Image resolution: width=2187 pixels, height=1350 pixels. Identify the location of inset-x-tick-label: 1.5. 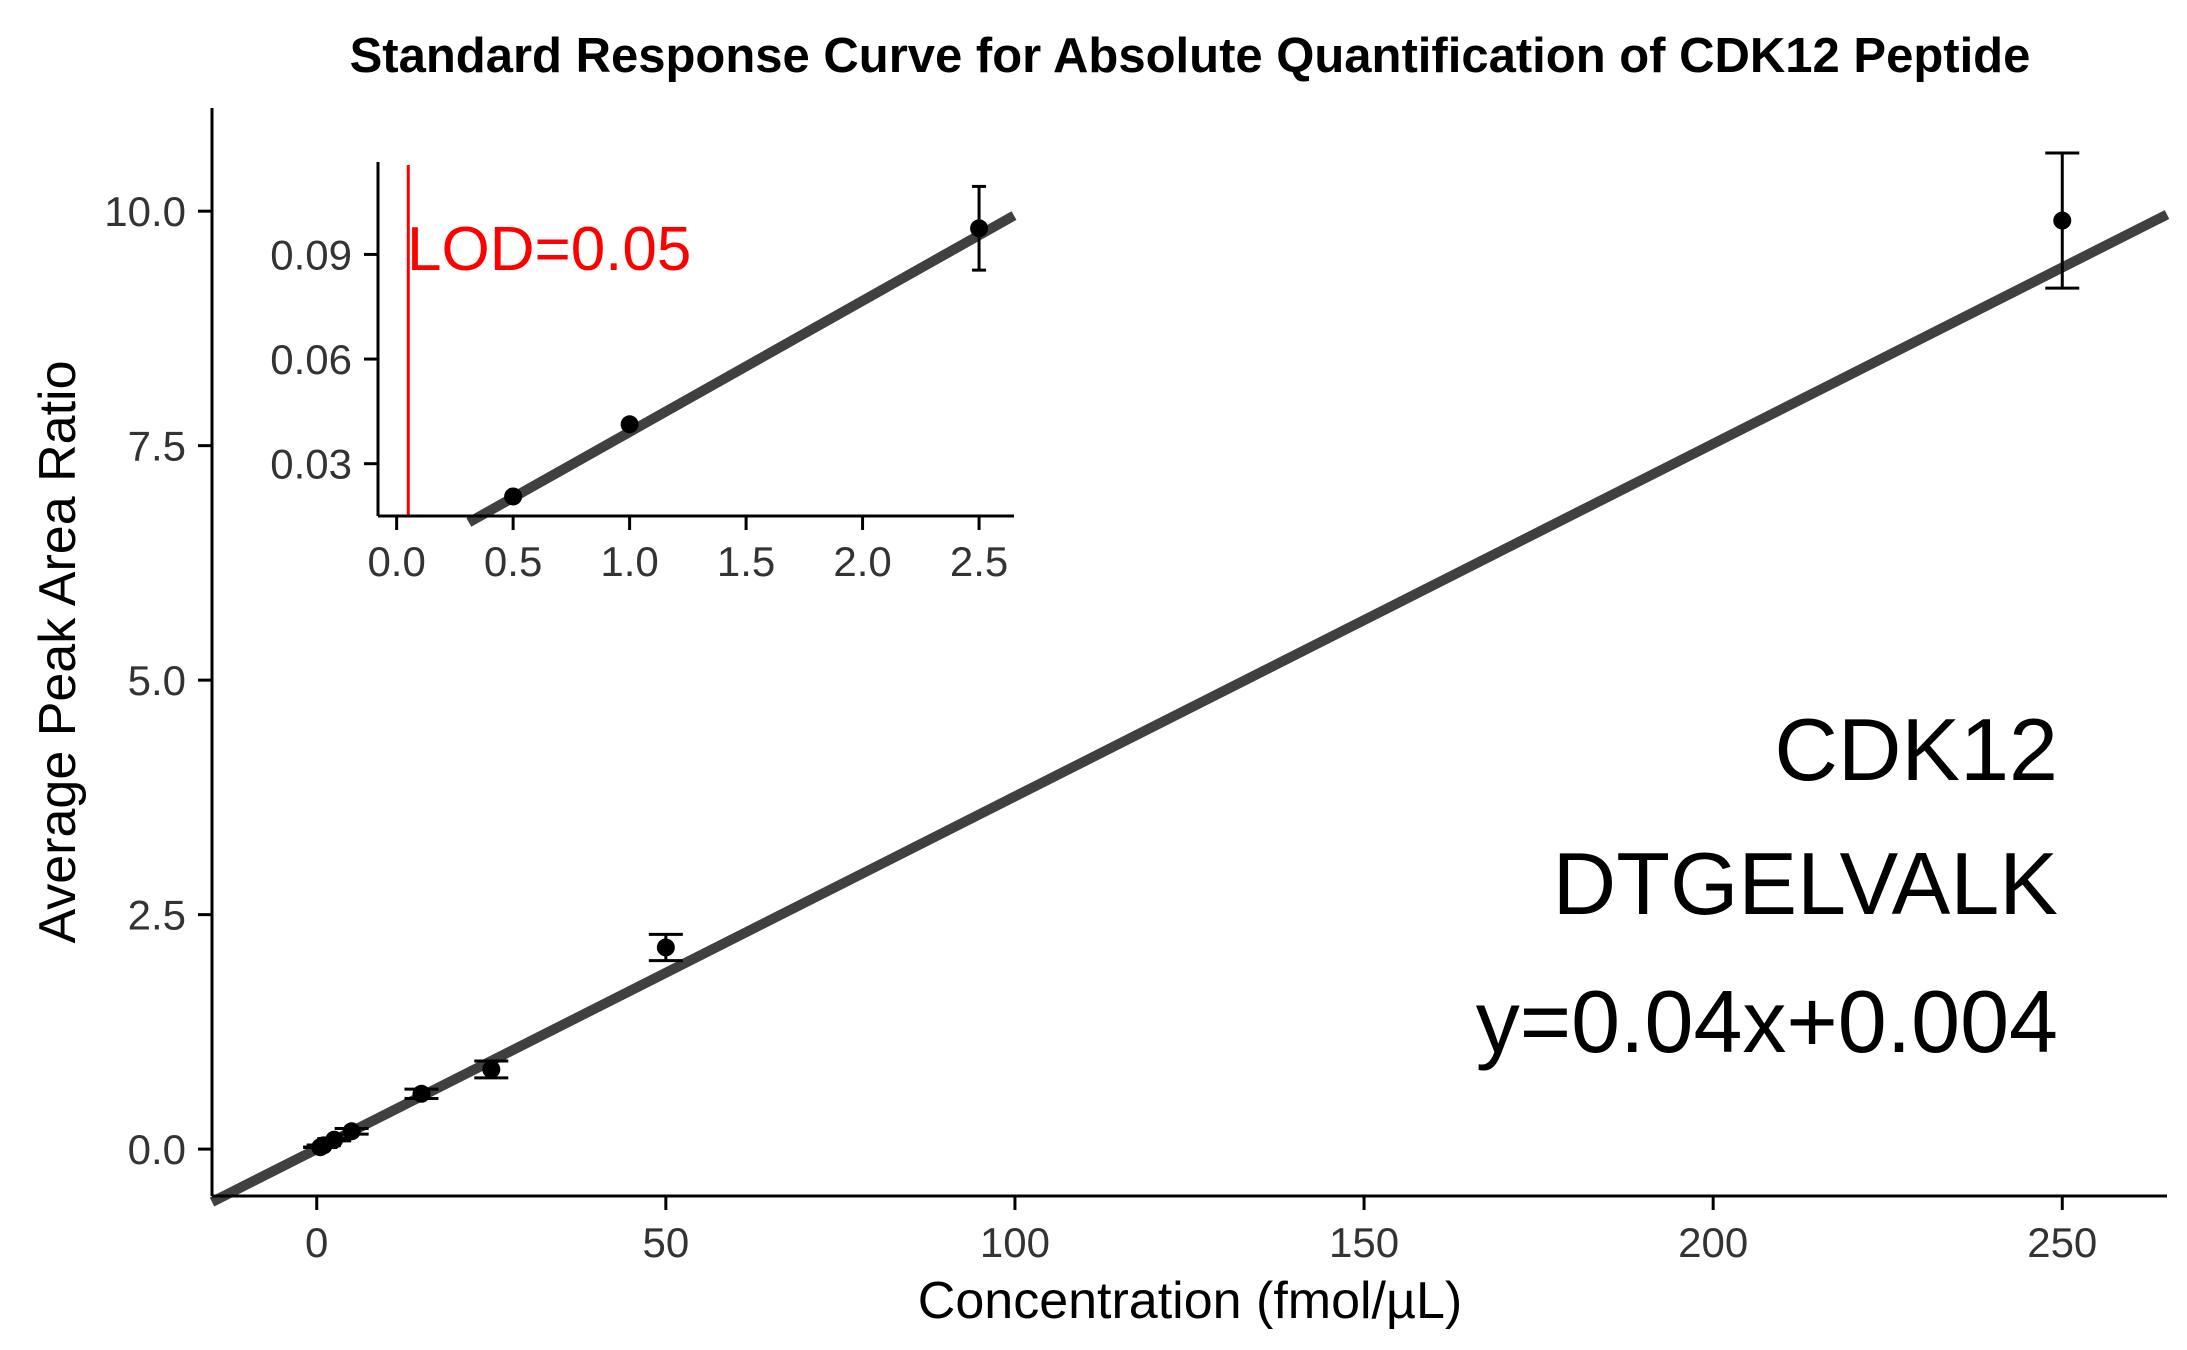
(746, 561).